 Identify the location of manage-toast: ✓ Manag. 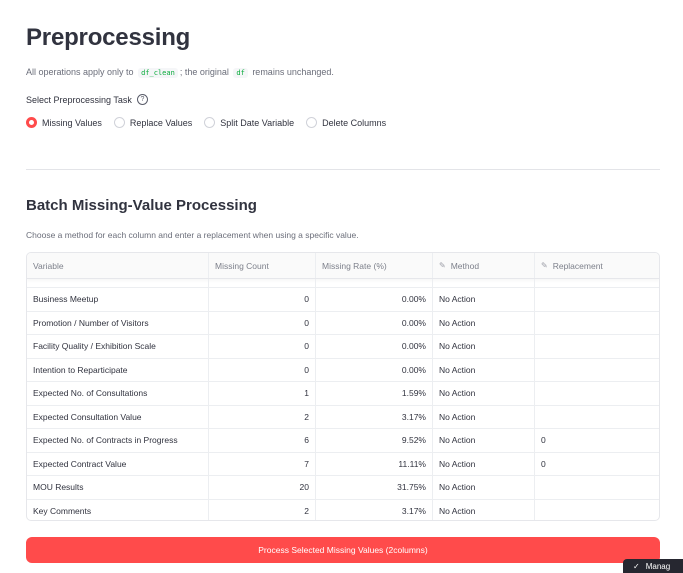
(653, 566).